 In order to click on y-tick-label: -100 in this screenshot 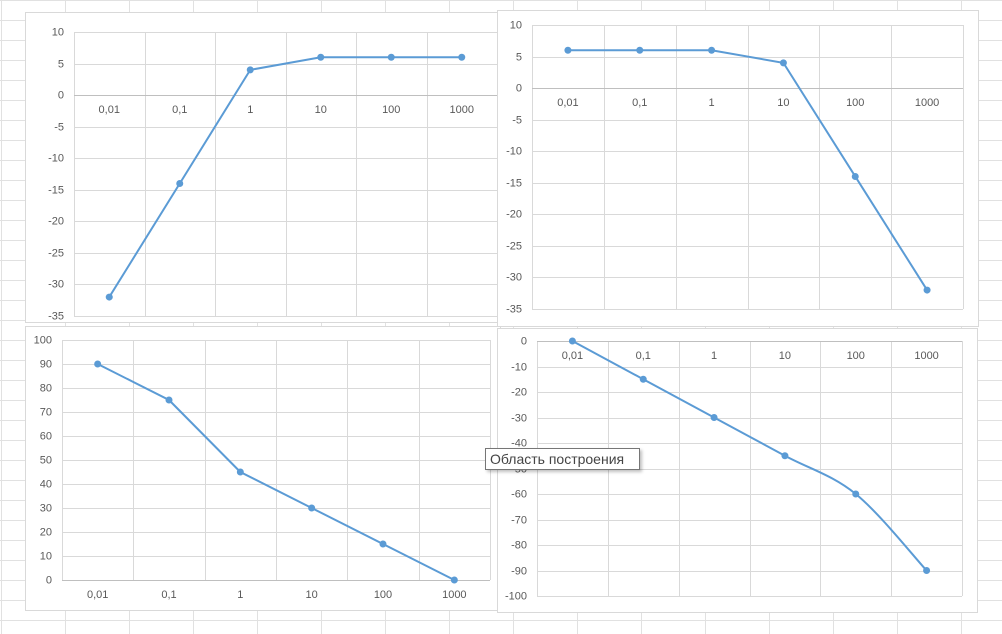, I will do `click(516, 596)`.